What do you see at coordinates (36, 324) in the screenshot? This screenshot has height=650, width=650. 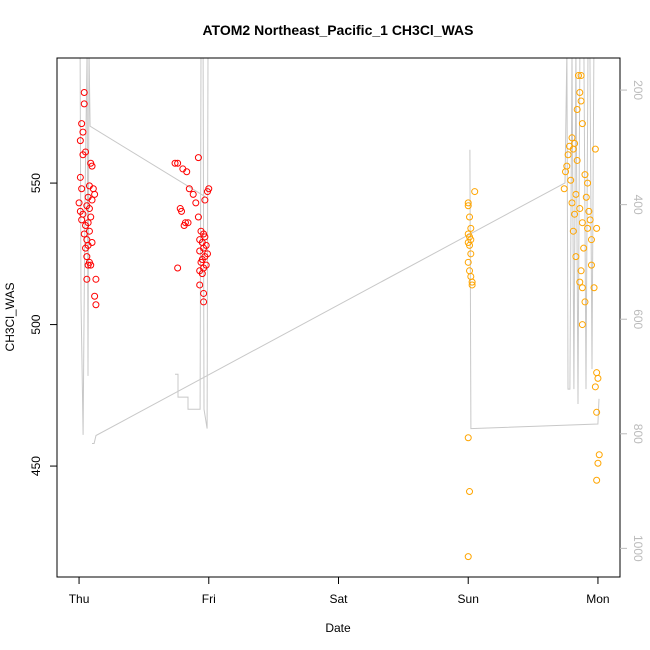 I see `y-tick-label: 500` at bounding box center [36, 324].